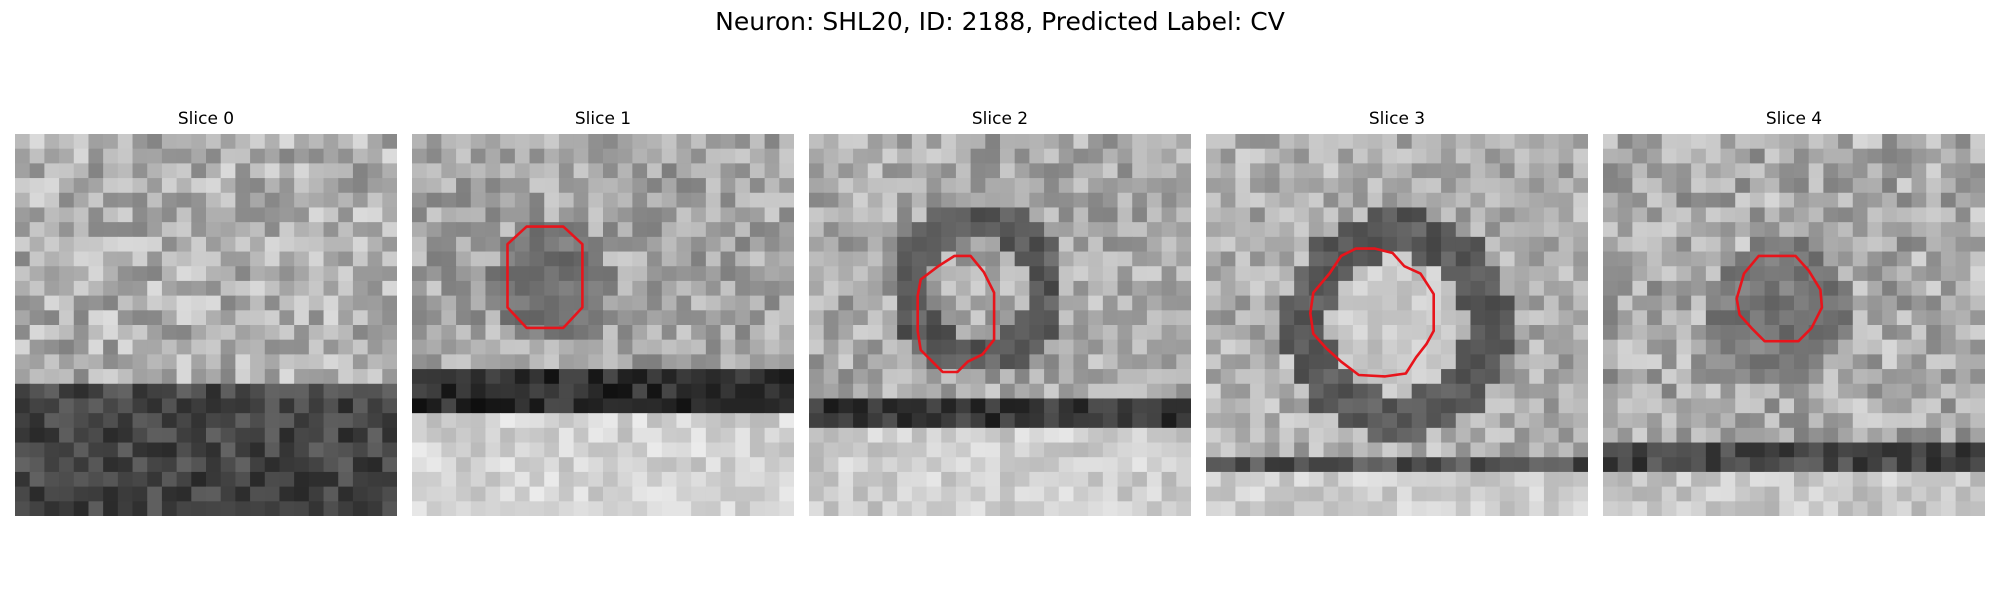 The height and width of the screenshot is (600, 2000). Describe the element at coordinates (1794, 119) in the screenshot. I see `slice-title: Slice 4` at that location.